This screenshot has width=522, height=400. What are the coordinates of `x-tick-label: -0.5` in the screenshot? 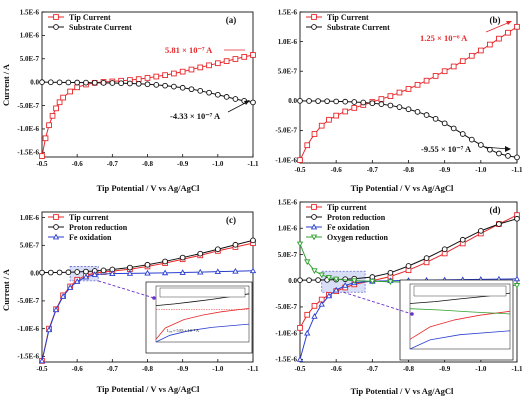 It's located at (42, 164).